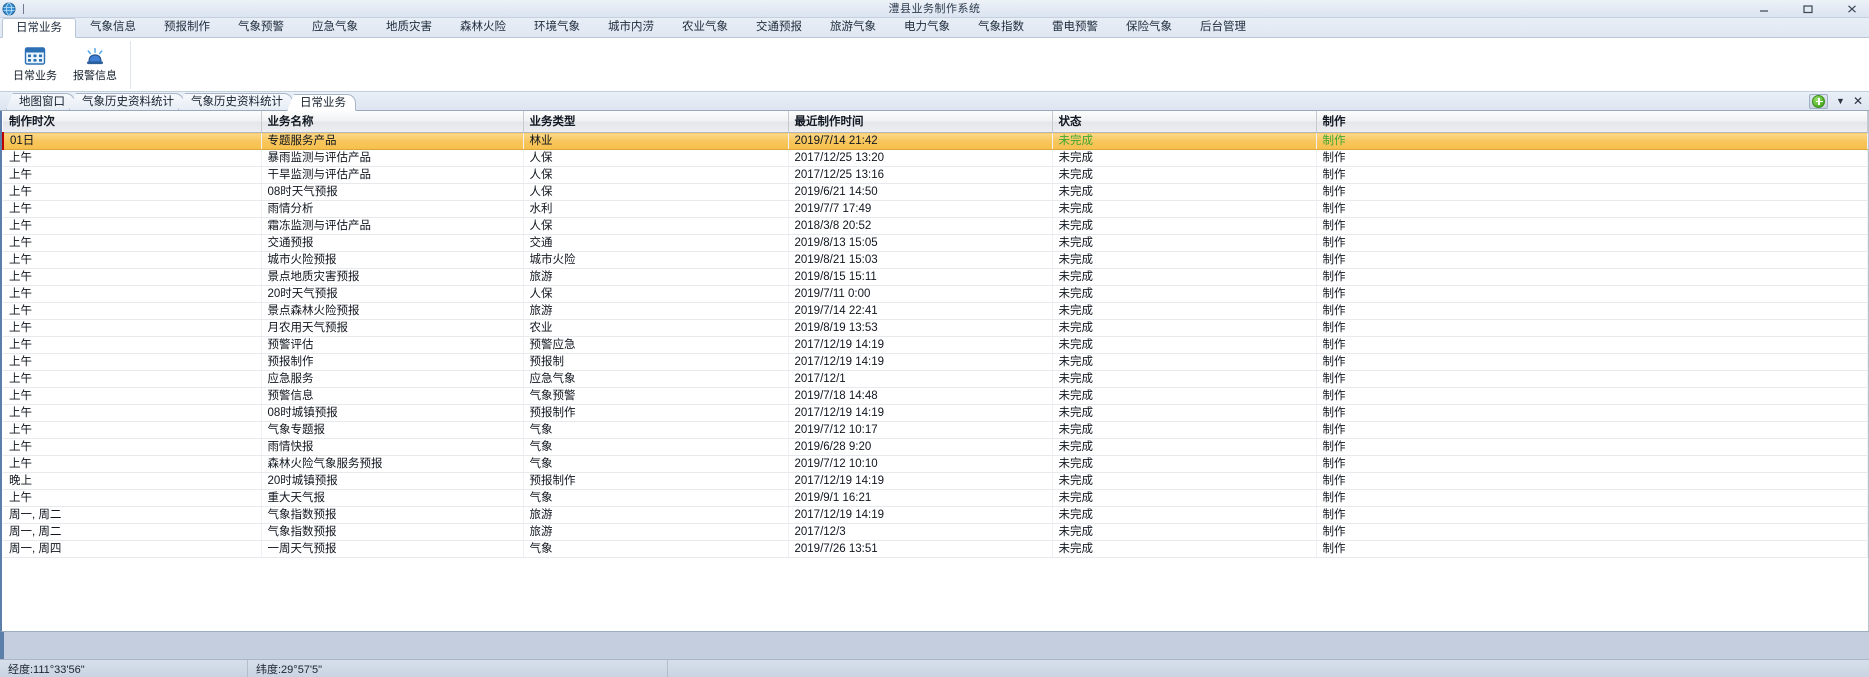  I want to click on table-row: 上午 雨情快报 气象 2019/6/28 9:20 未完成 制作, so click(935, 447).